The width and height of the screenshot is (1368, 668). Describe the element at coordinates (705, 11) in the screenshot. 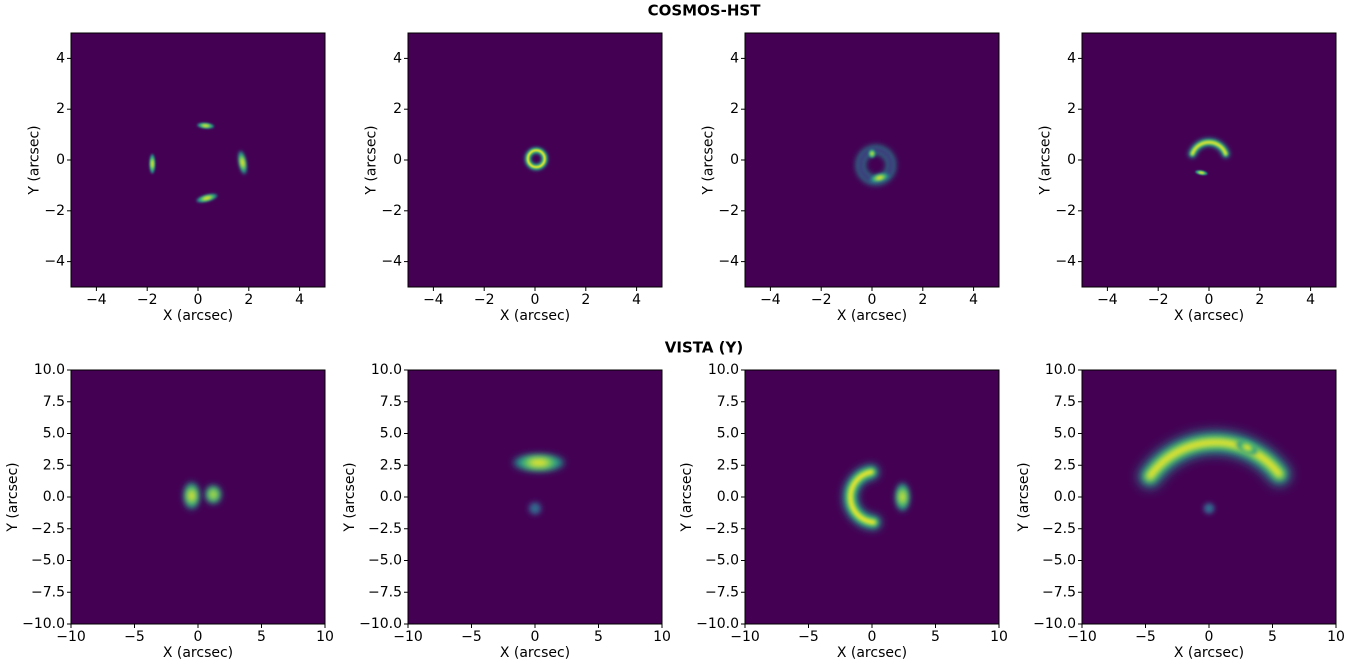

I see `row-title: COSMOS-HST` at that location.